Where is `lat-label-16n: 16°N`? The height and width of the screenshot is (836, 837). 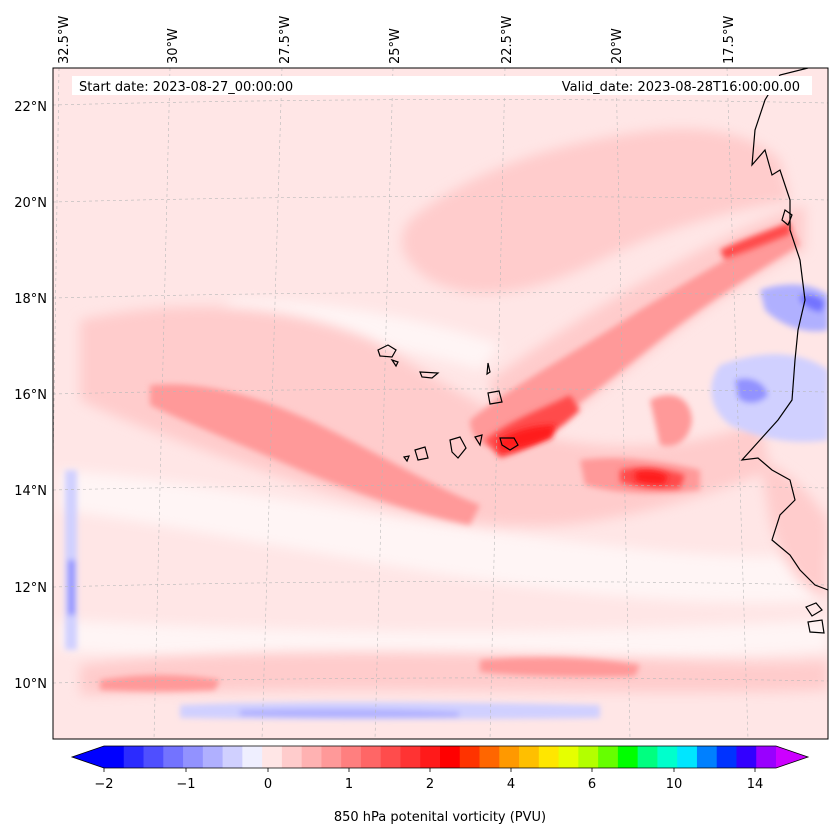 lat-label-16n: 16°N is located at coordinates (30, 395).